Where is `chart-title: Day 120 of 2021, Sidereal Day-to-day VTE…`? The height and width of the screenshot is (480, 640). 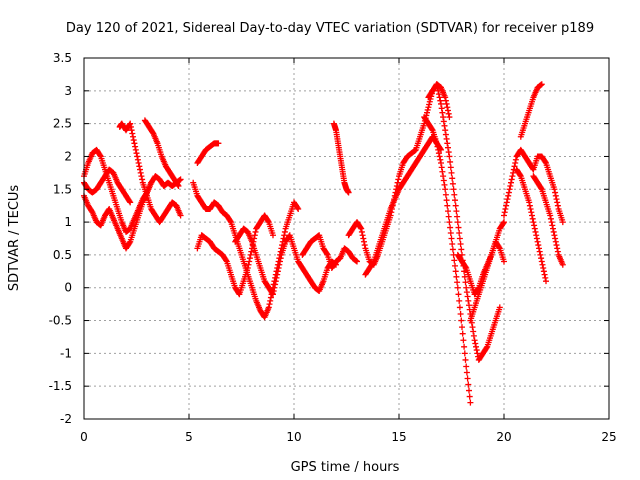
chart-title: Day 120 of 2021, Sidereal Day-to-day VTE… is located at coordinates (330, 28).